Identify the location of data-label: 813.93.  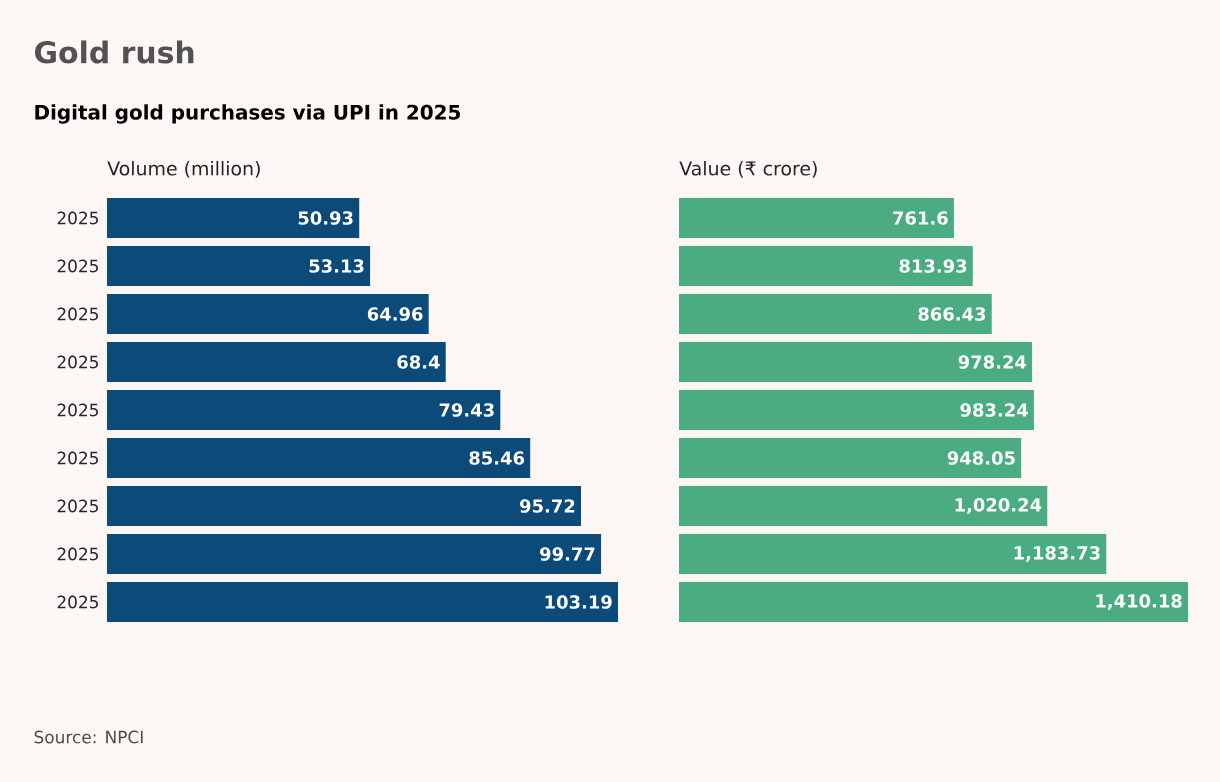
(933, 266).